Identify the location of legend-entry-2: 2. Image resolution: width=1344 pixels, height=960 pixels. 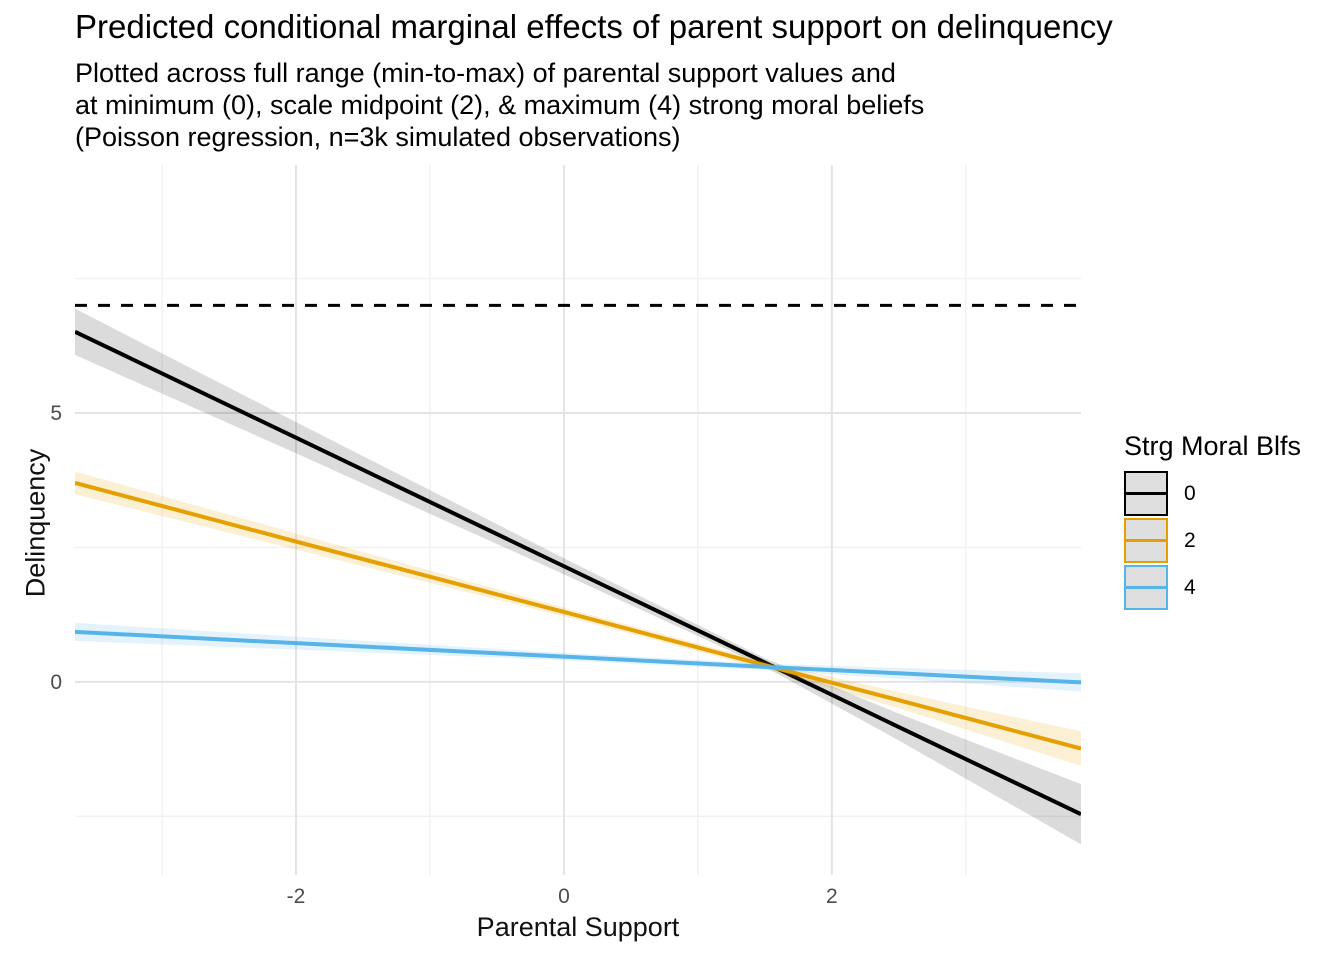
(1212, 540).